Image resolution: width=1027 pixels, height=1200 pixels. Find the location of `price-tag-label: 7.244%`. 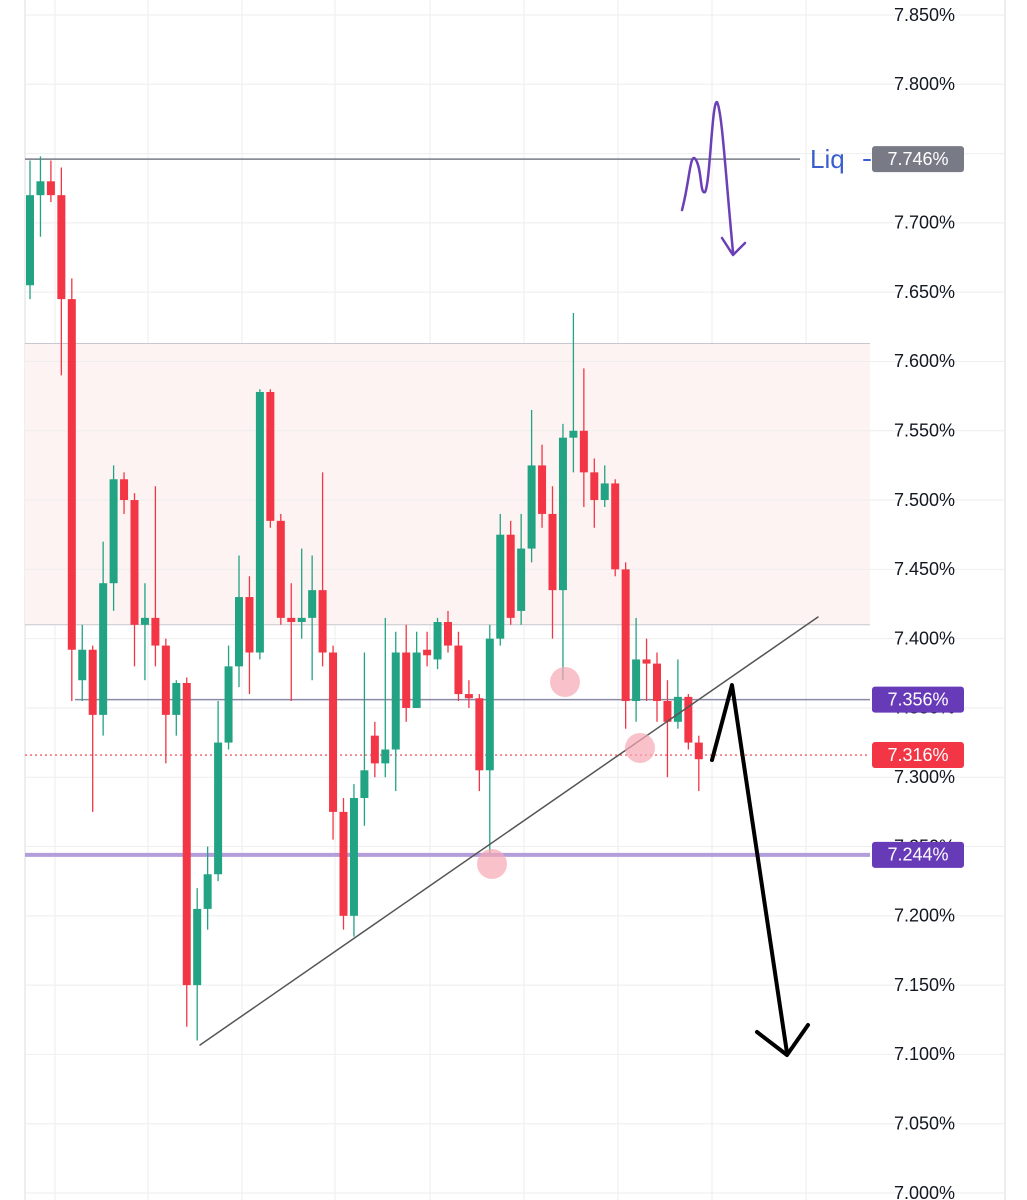

price-tag-label: 7.244% is located at coordinates (917, 855).